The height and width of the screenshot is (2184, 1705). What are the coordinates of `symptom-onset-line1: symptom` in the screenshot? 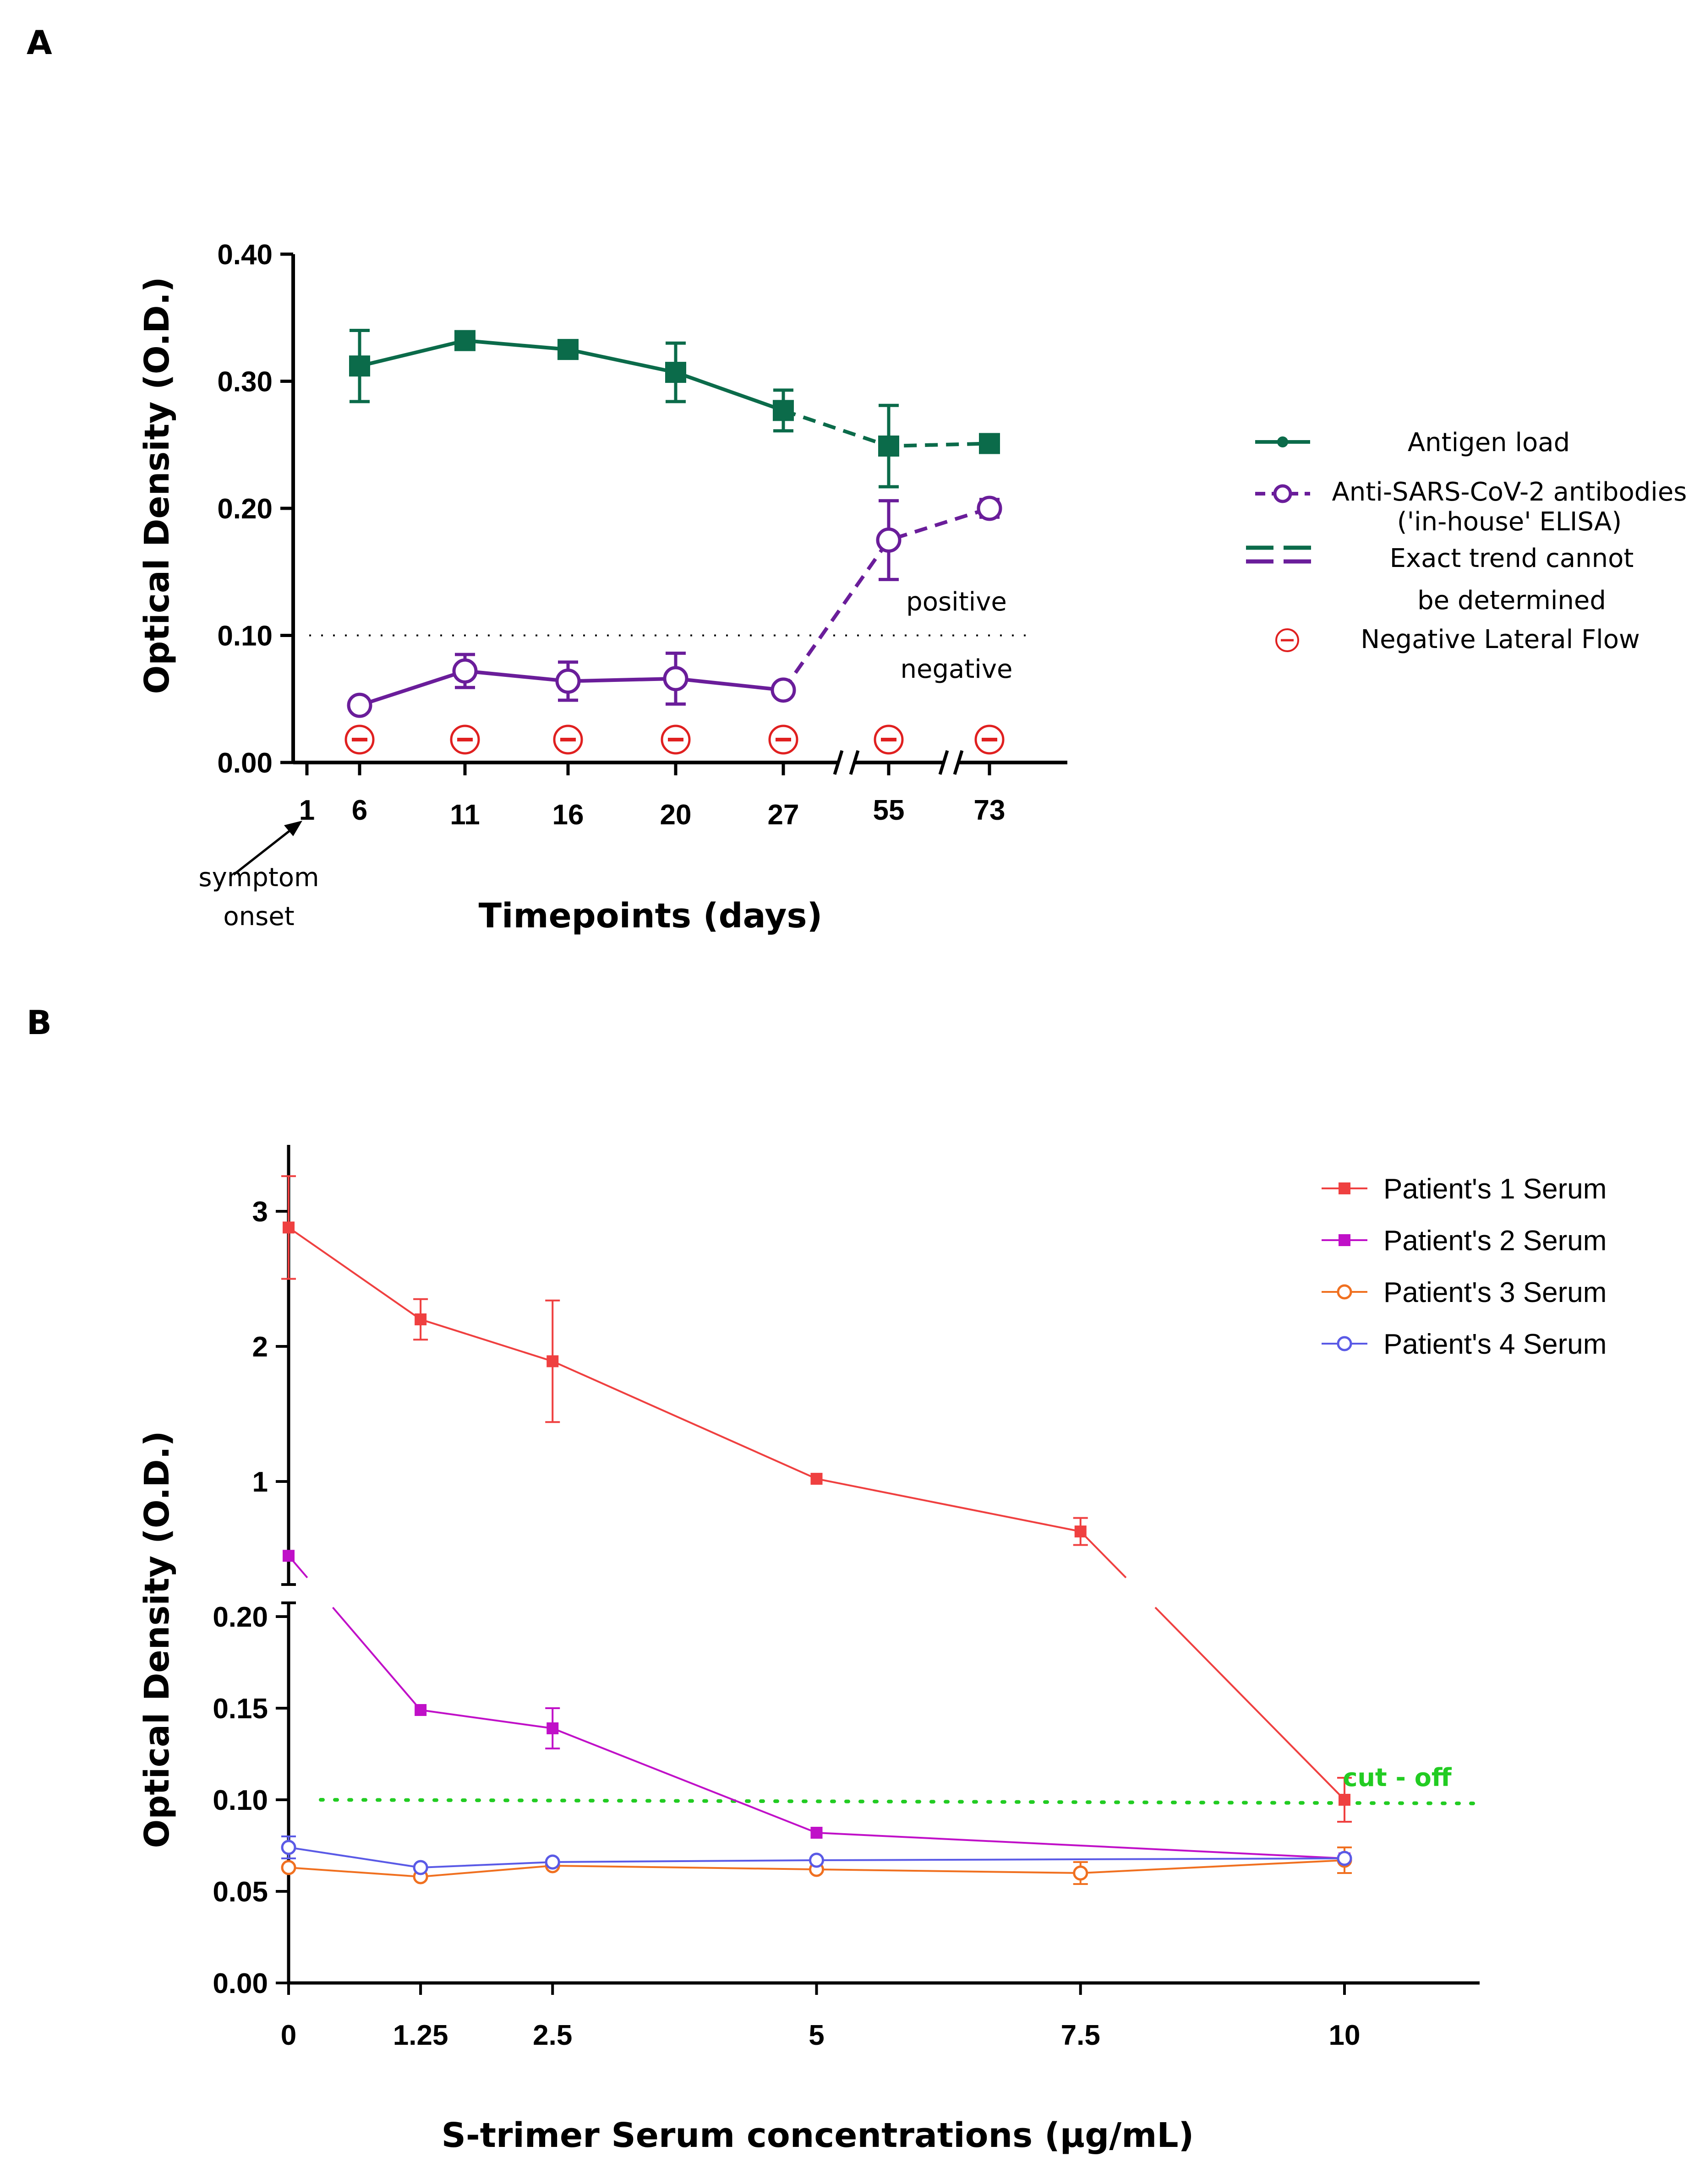 It's located at (258, 878).